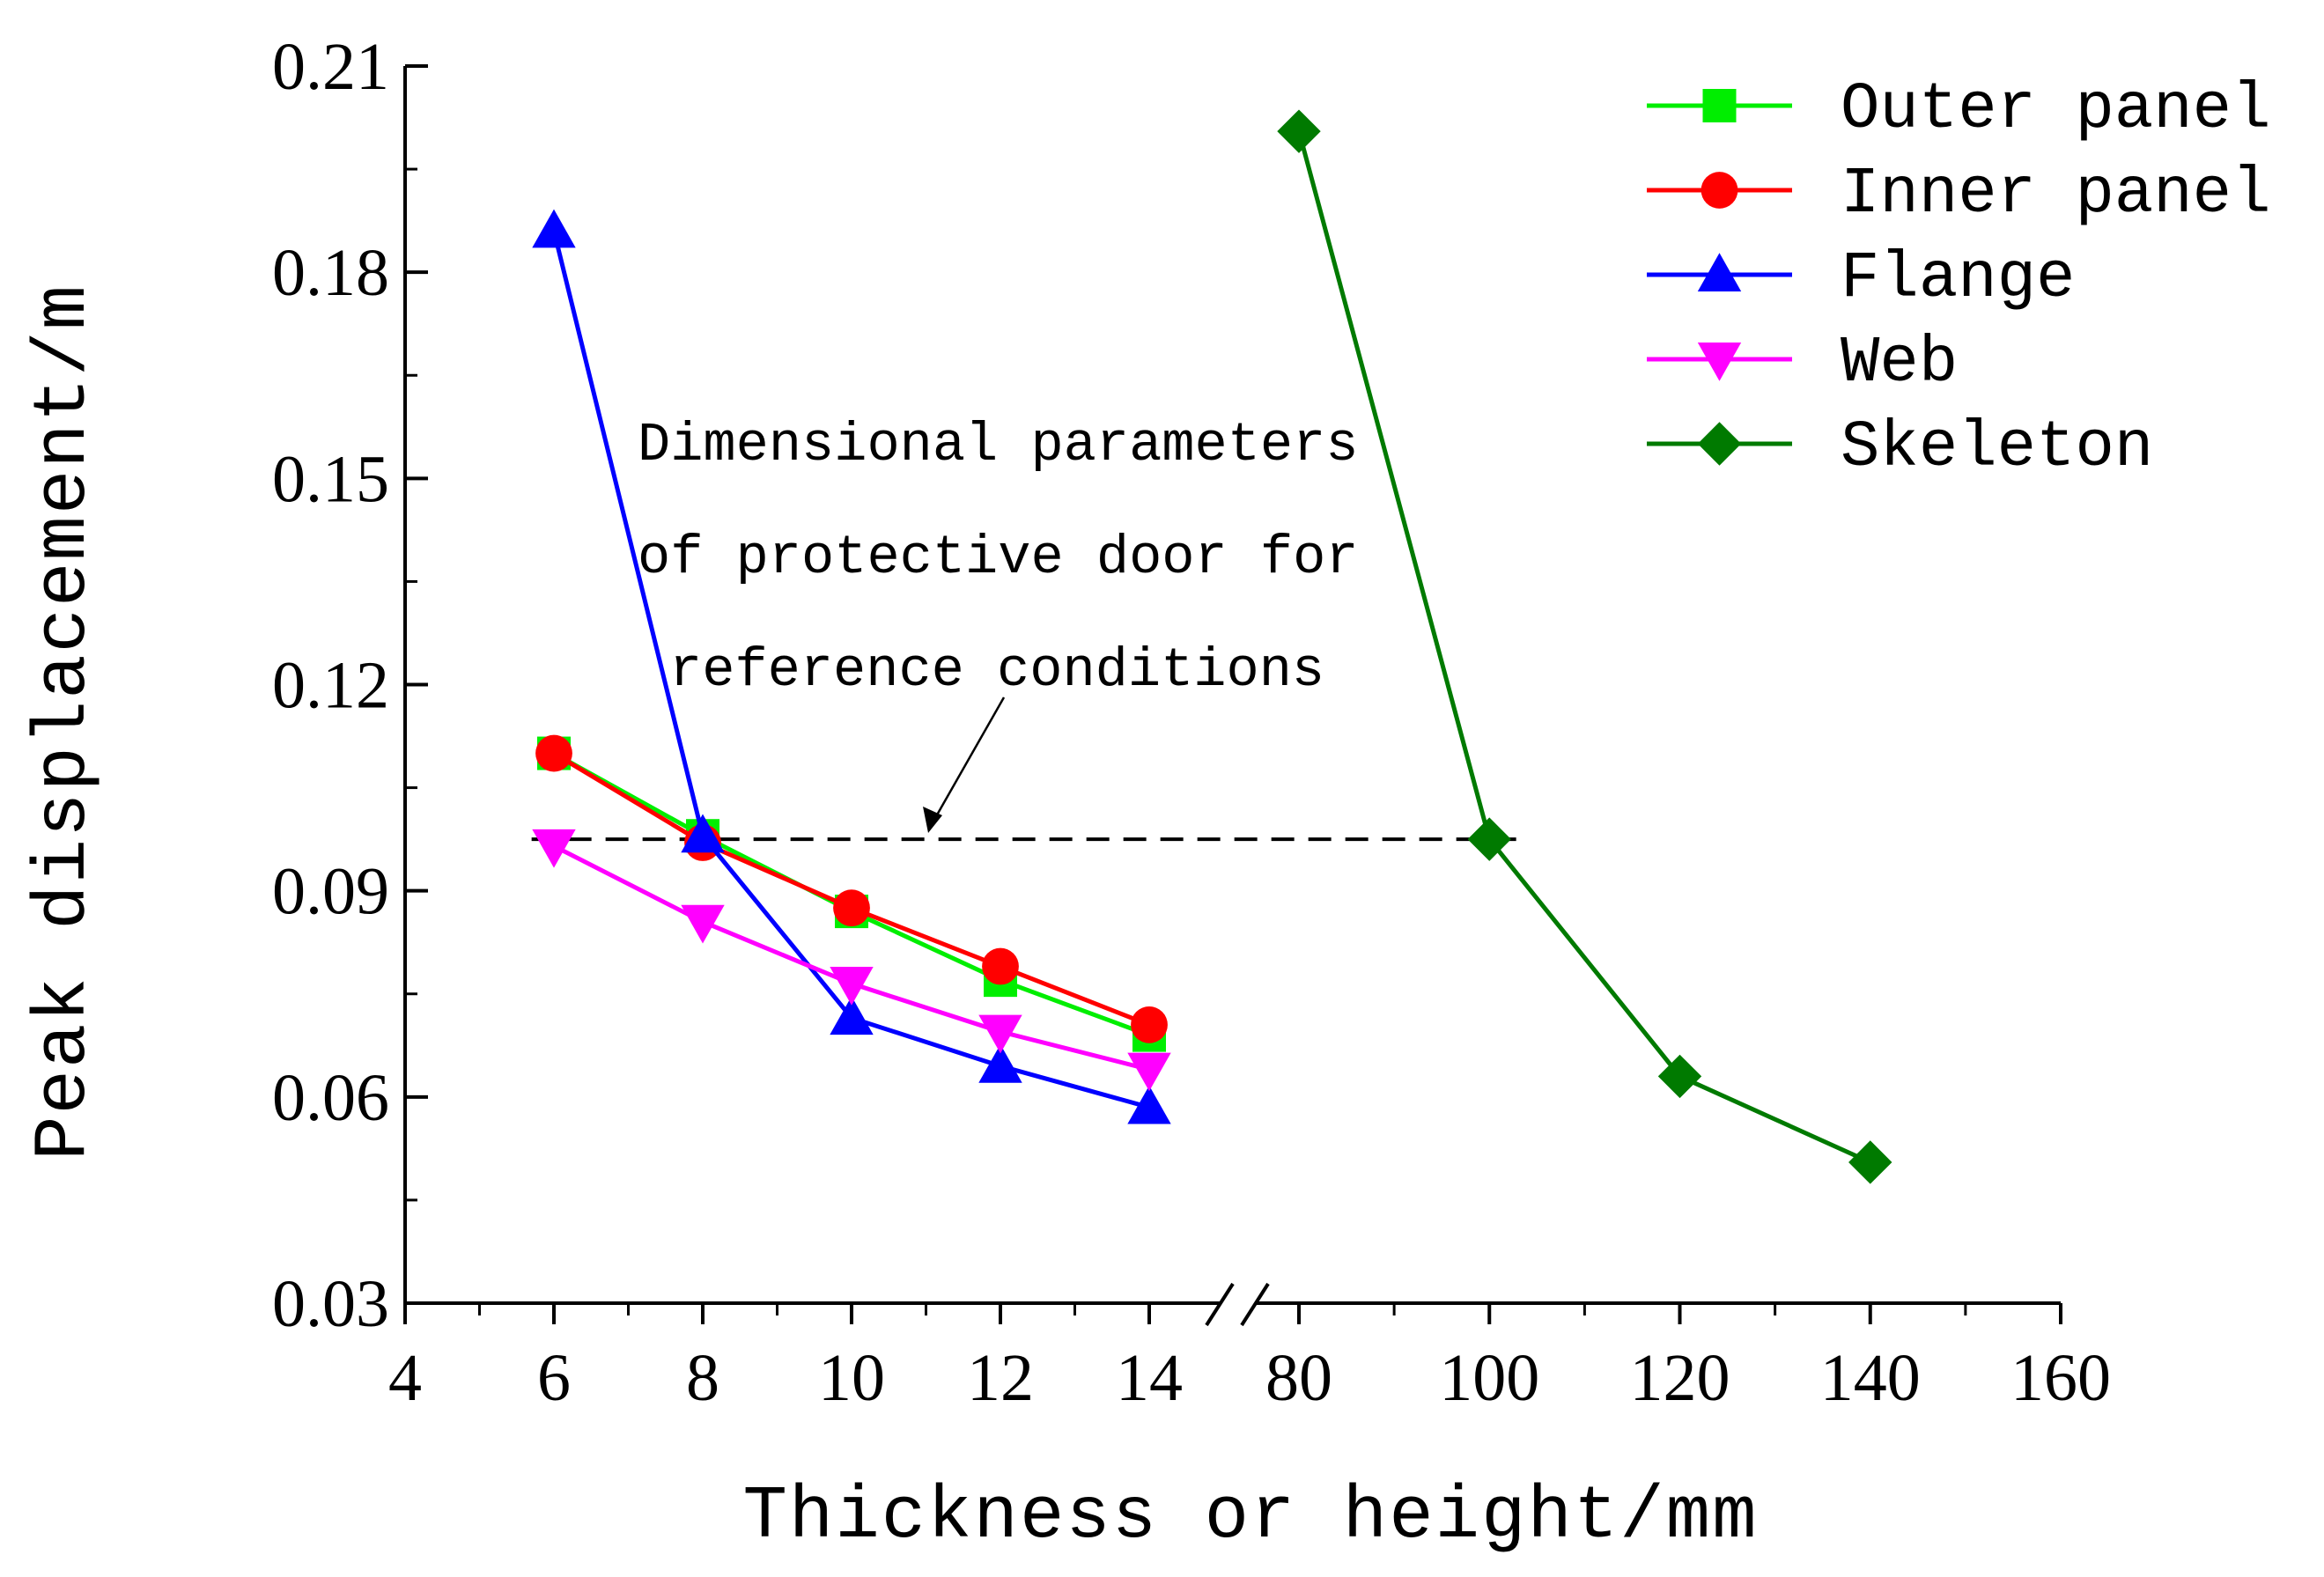  Describe the element at coordinates (998, 445) in the screenshot. I see `annotation-line-1: Dimensional parameters` at that location.